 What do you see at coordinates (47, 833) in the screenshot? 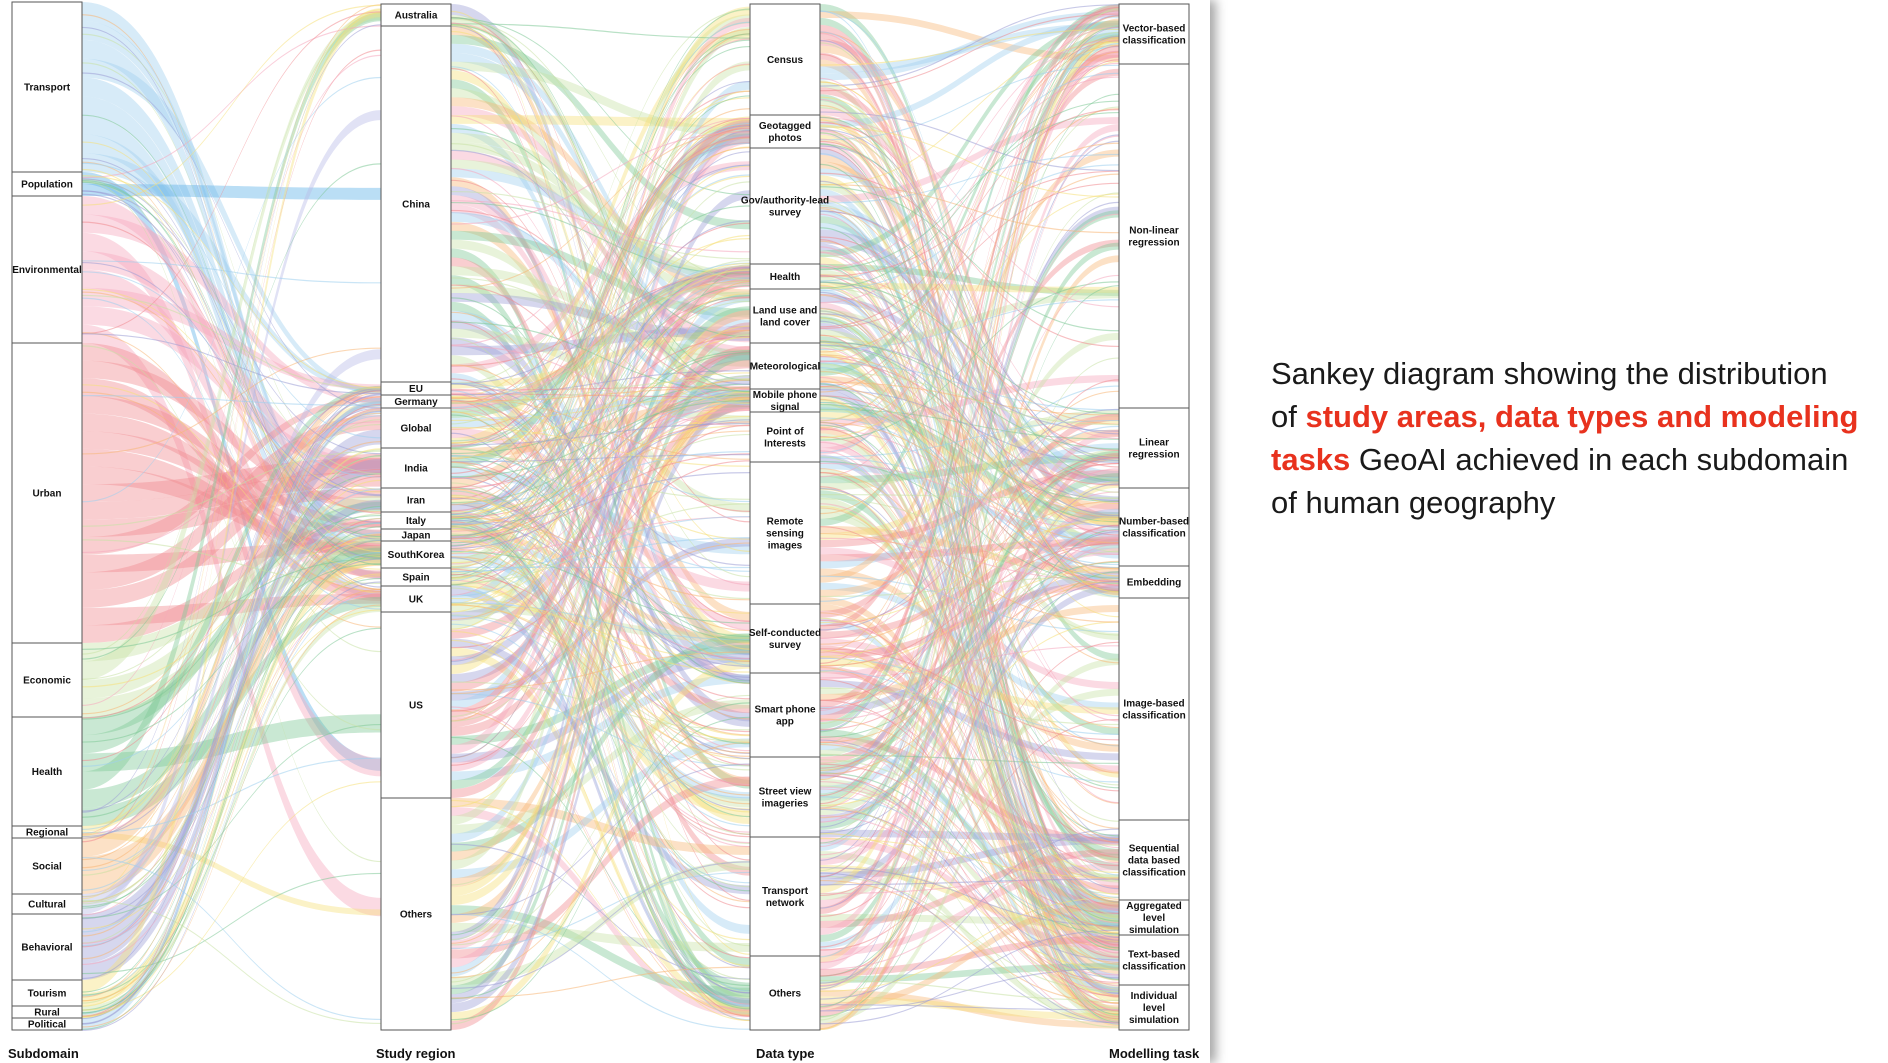
I see `subdomain-label: Regional` at bounding box center [47, 833].